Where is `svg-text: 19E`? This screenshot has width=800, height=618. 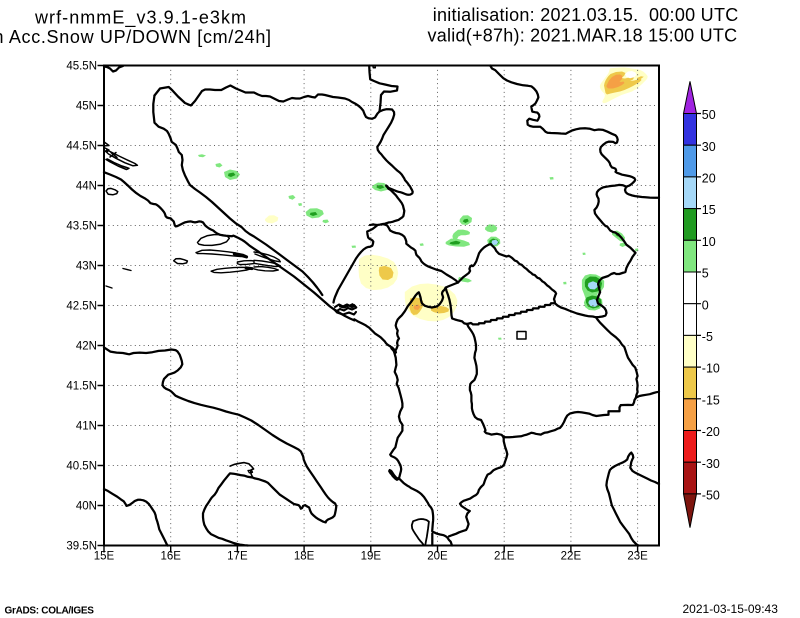 svg-text: 19E is located at coordinates (371, 557).